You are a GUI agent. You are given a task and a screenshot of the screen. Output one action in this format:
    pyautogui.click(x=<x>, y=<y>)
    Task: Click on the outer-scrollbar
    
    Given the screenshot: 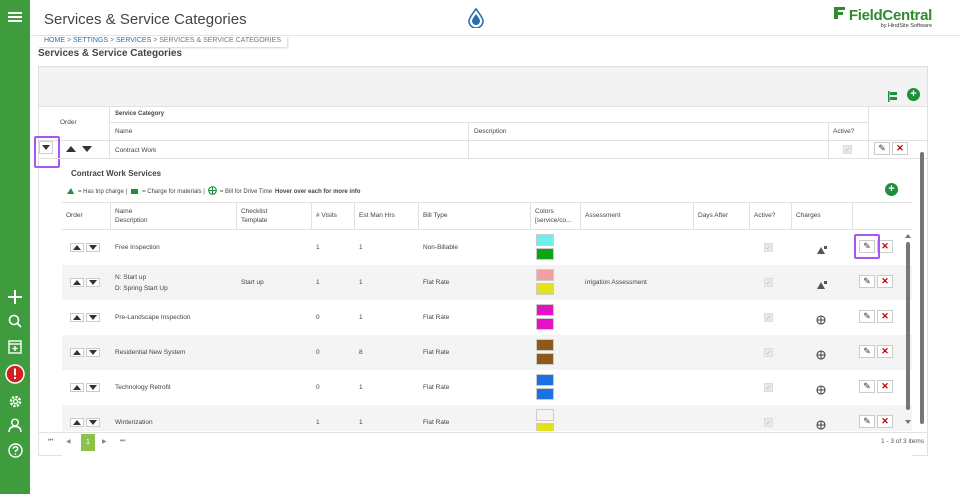 What is the action you would take?
    pyautogui.click(x=922, y=290)
    